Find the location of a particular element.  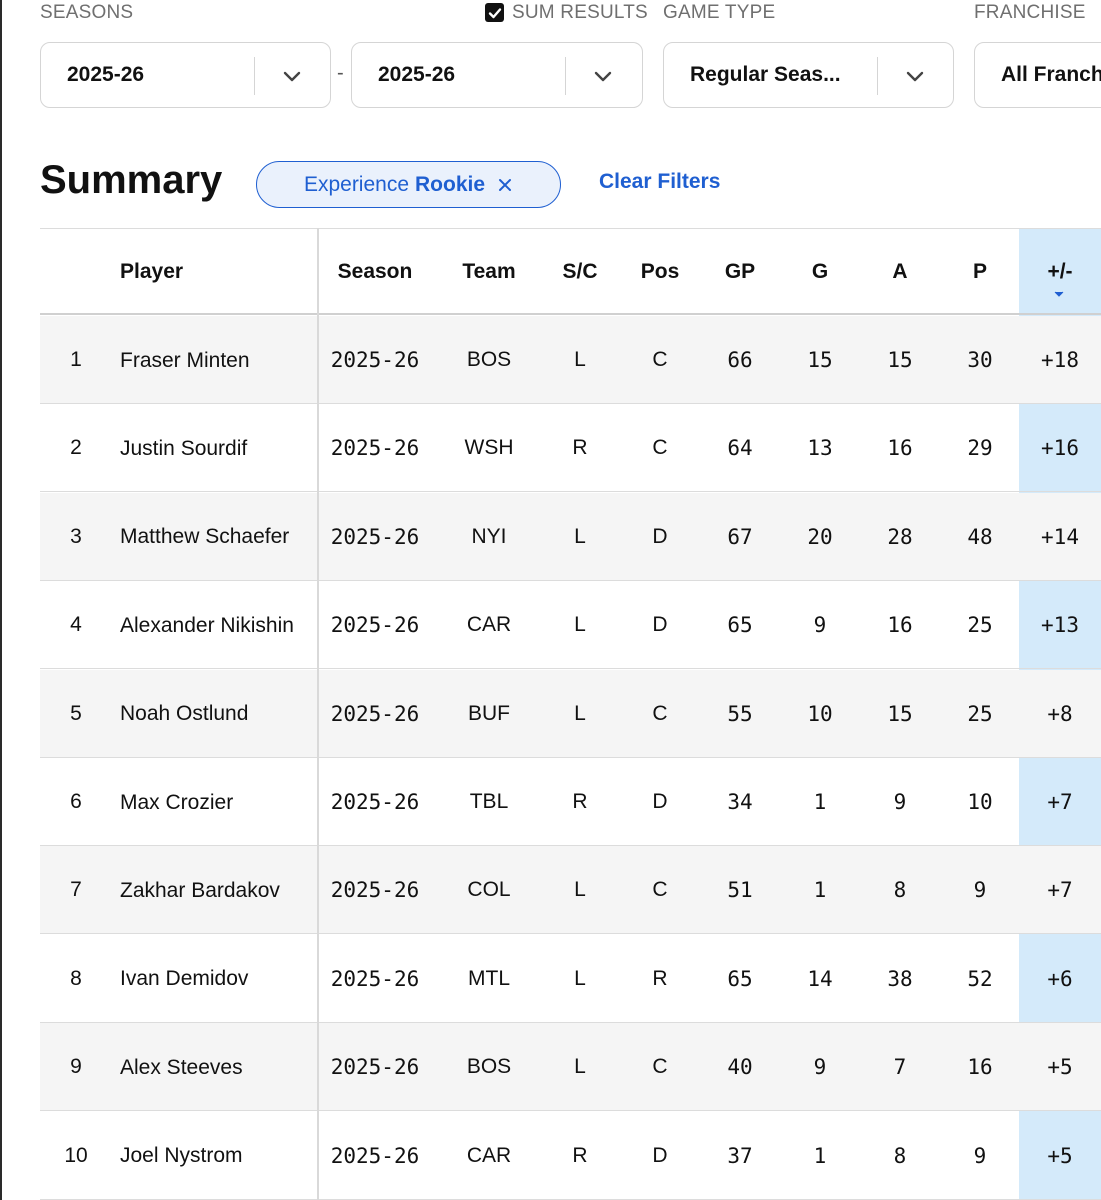

cell-player: Alexander Nikishin is located at coordinates (207, 625).